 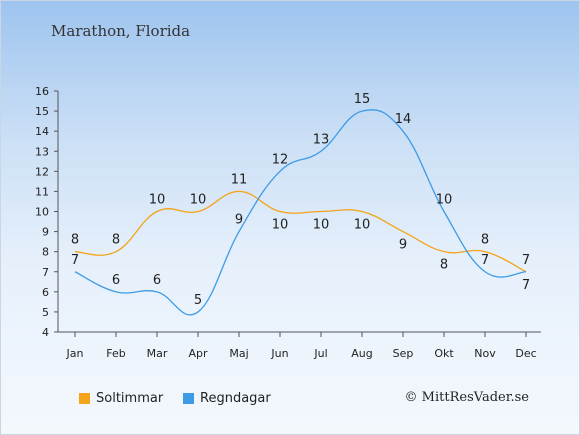 I want to click on x-tick-label: Maj, so click(x=238, y=353).